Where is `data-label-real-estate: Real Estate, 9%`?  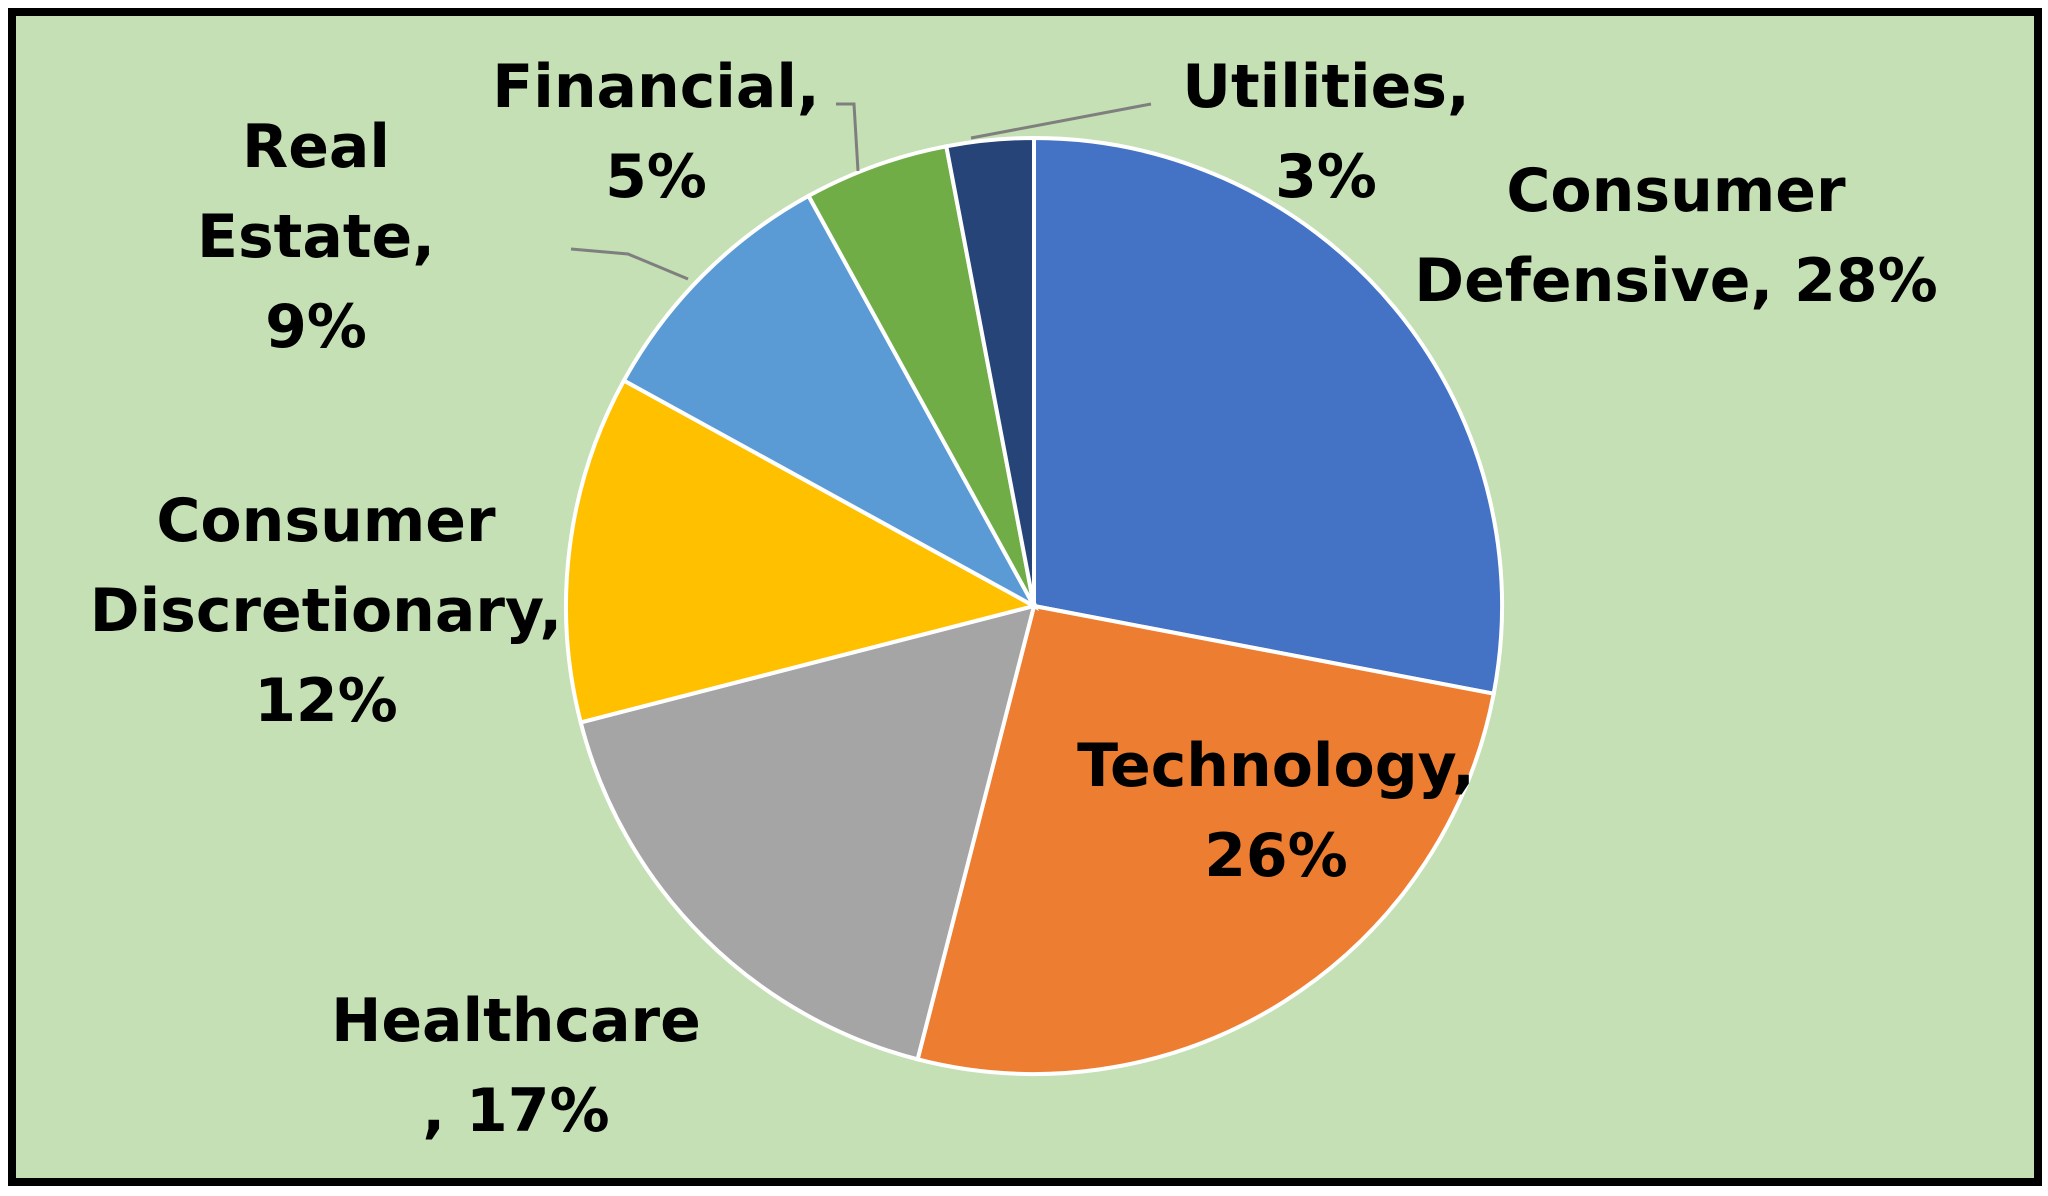 data-label-real-estate: Real Estate, 9% is located at coordinates (316, 237).